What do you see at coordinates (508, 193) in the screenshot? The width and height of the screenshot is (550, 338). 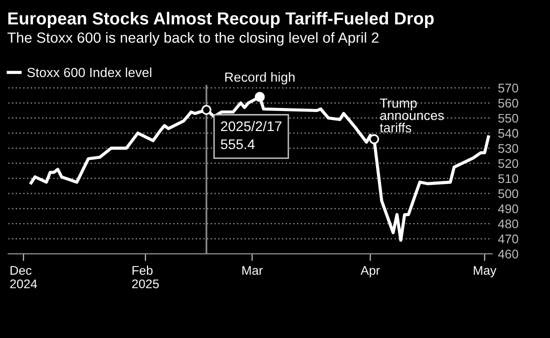 I see `y-tick-label: 500` at bounding box center [508, 193].